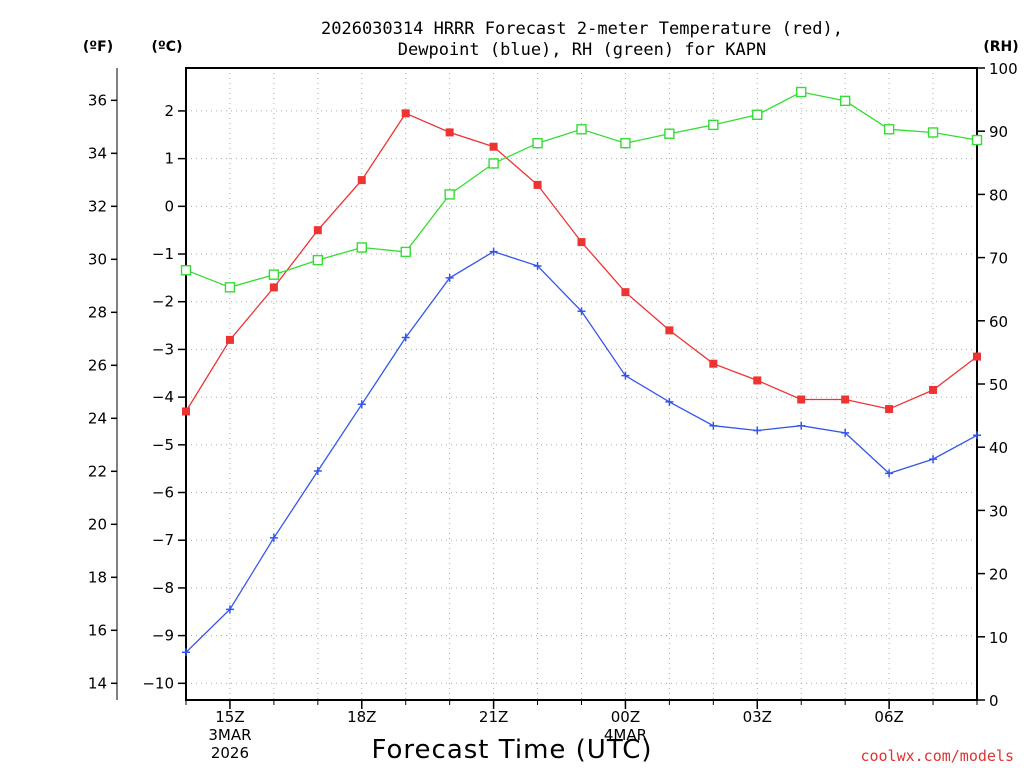 Image resolution: width=1024 pixels, height=768 pixels. I want to click on celsius-tick-label: 1, so click(169, 159).